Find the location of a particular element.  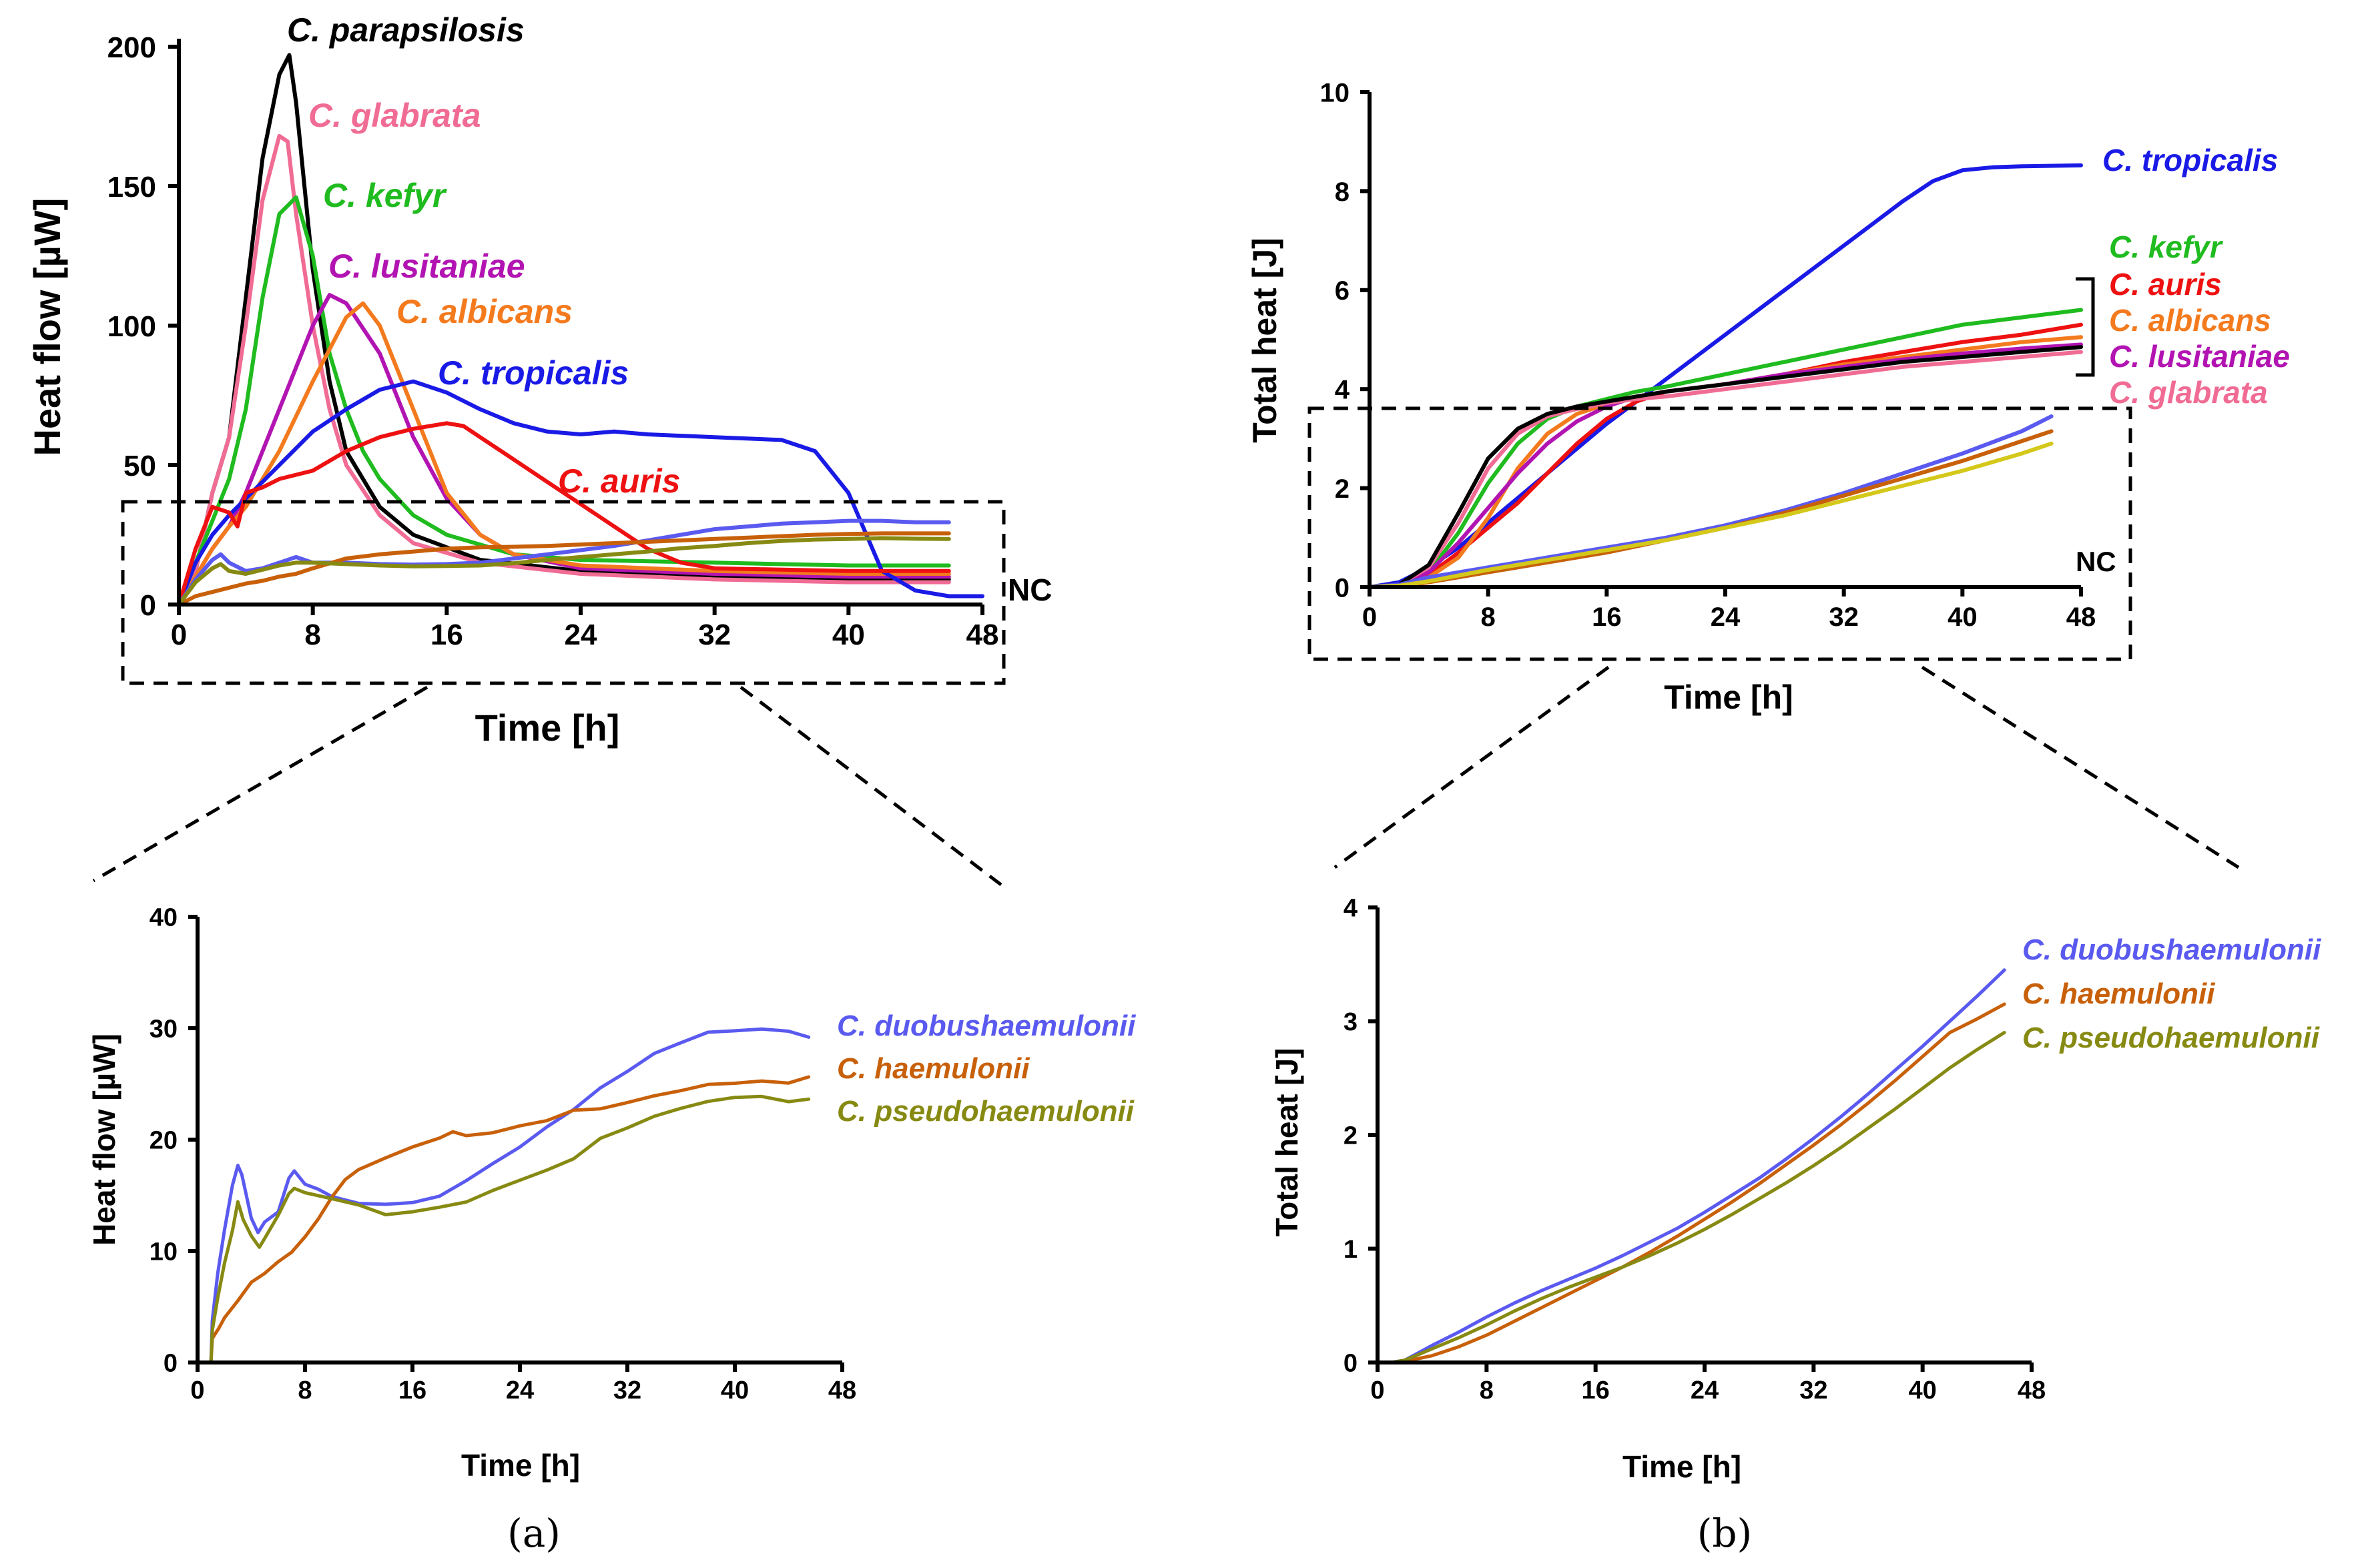

a-bottom-ticks: 0 8 16 24 32 40 48 0 10 20 30 40 is located at coordinates (503, 1155).